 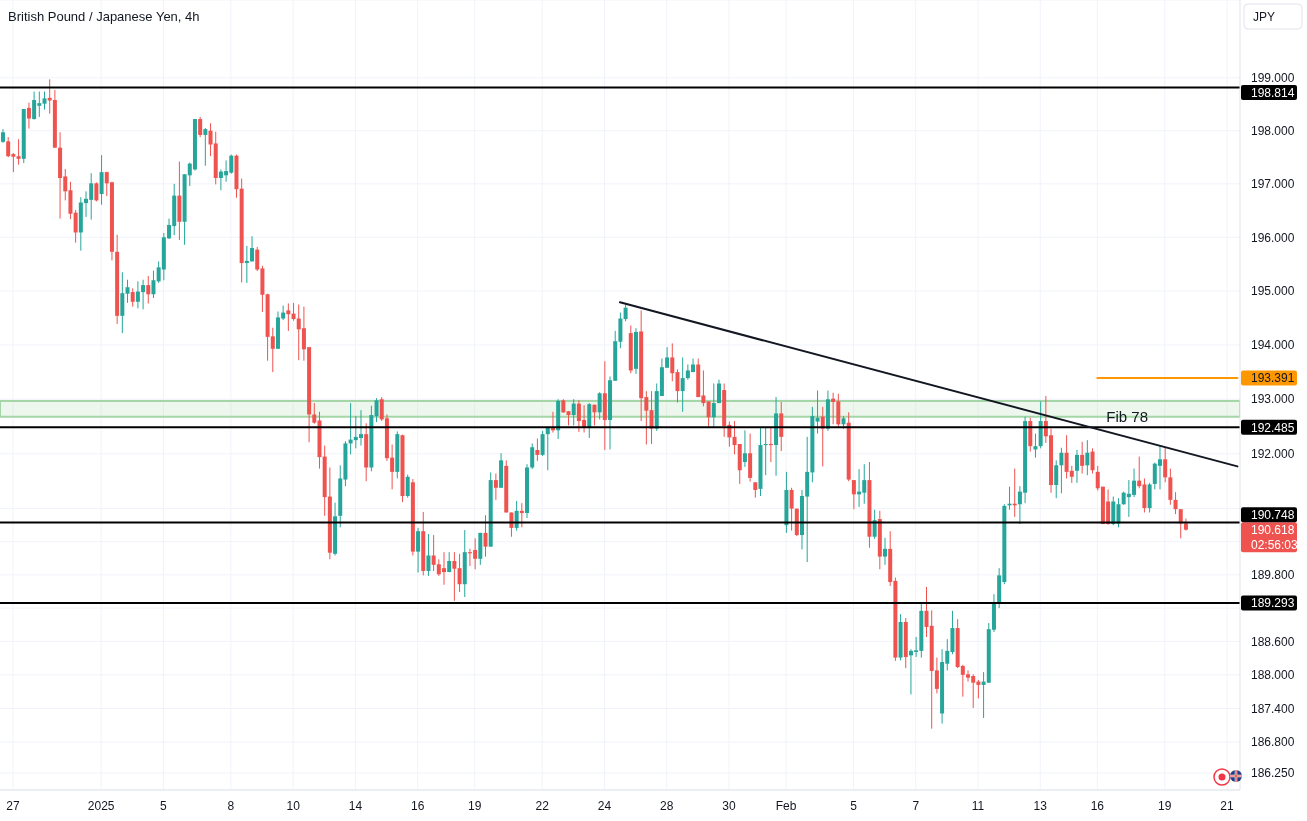 What do you see at coordinates (1273, 378) in the screenshot?
I see `data-label: 193.391` at bounding box center [1273, 378].